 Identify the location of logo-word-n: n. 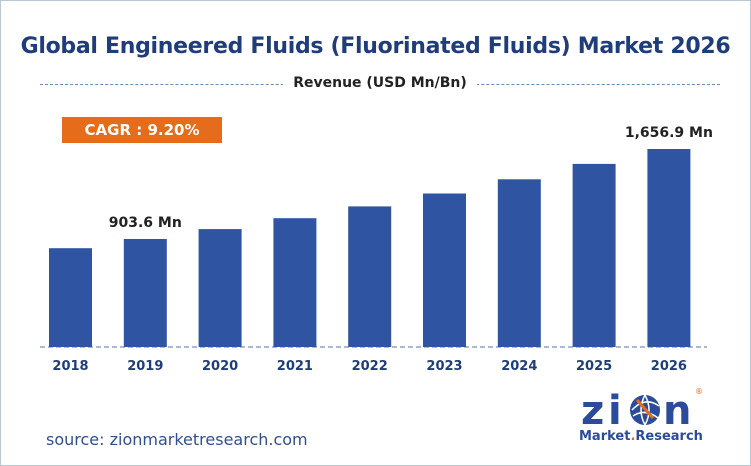
(677, 411).